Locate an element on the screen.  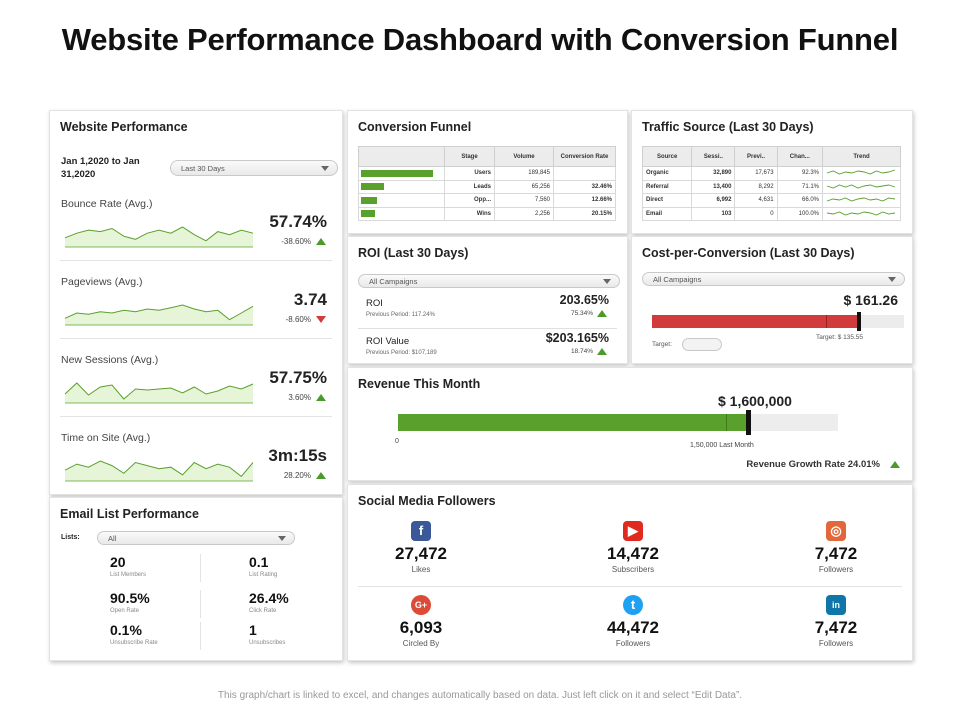
revenue-growth-text: Revenue Growth Rate 24.01% is located at coordinates (813, 464).